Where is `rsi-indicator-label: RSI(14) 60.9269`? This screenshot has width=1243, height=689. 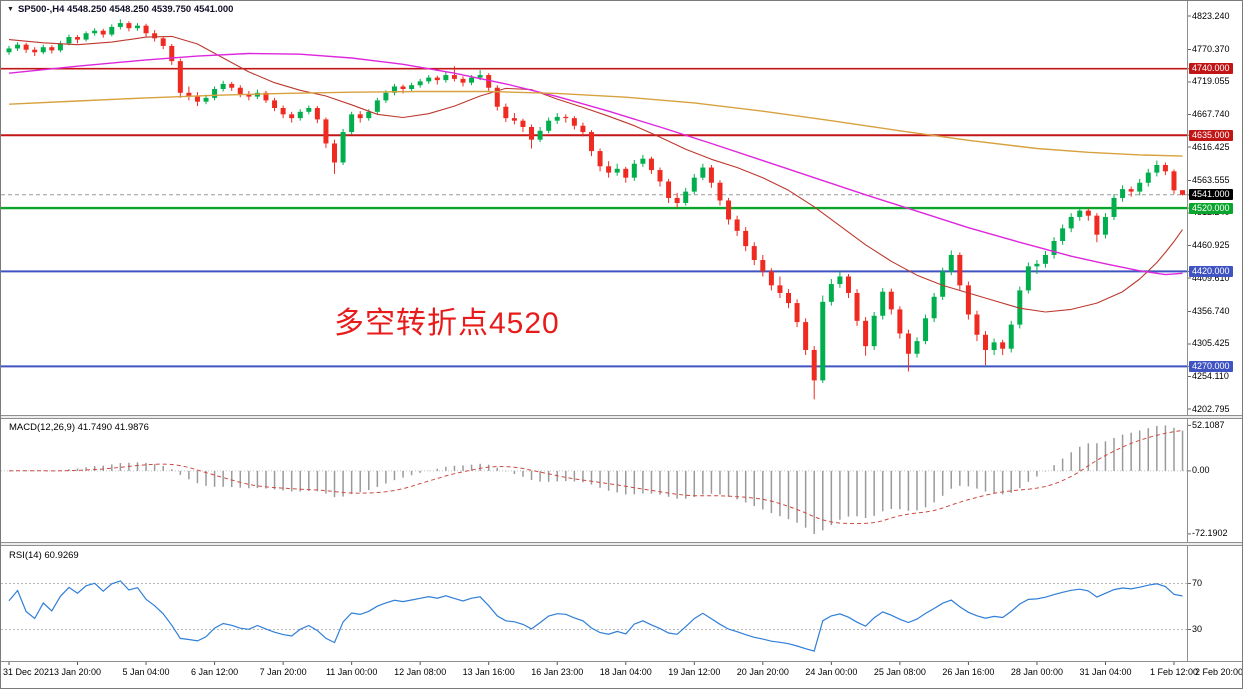 rsi-indicator-label: RSI(14) 60.9269 is located at coordinates (44, 555).